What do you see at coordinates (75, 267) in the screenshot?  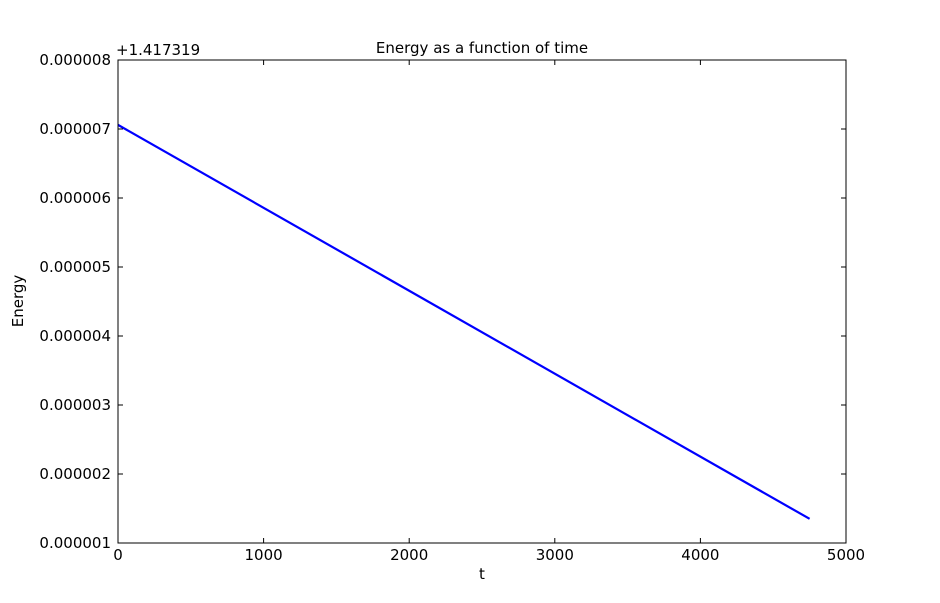 I see `y-tick-label: 0.000005` at bounding box center [75, 267].